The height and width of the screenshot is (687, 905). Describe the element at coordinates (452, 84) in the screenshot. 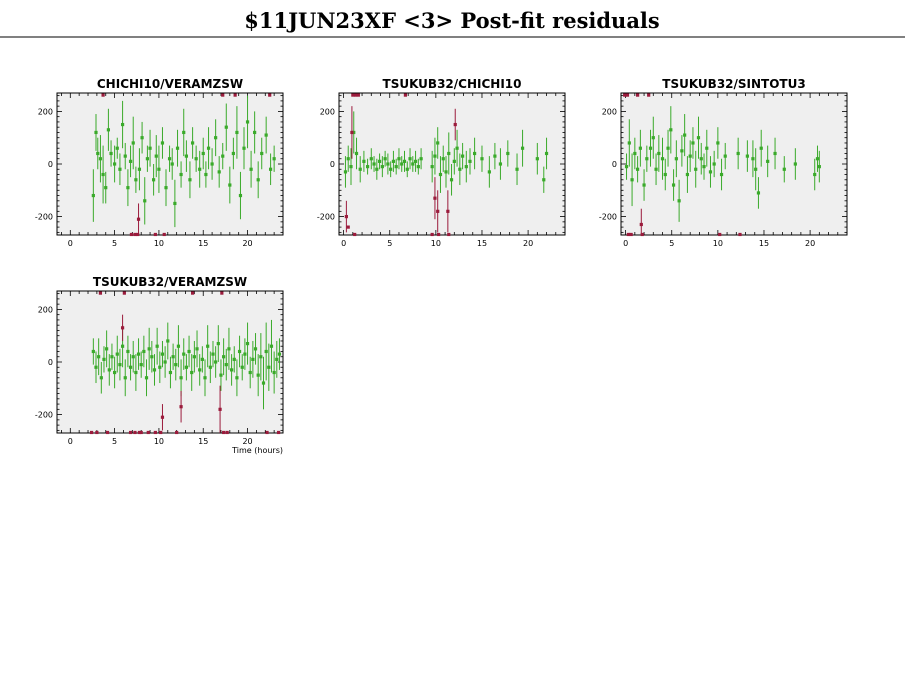

I see `panel-title: TSUKUB32/CHICHI10` at that location.